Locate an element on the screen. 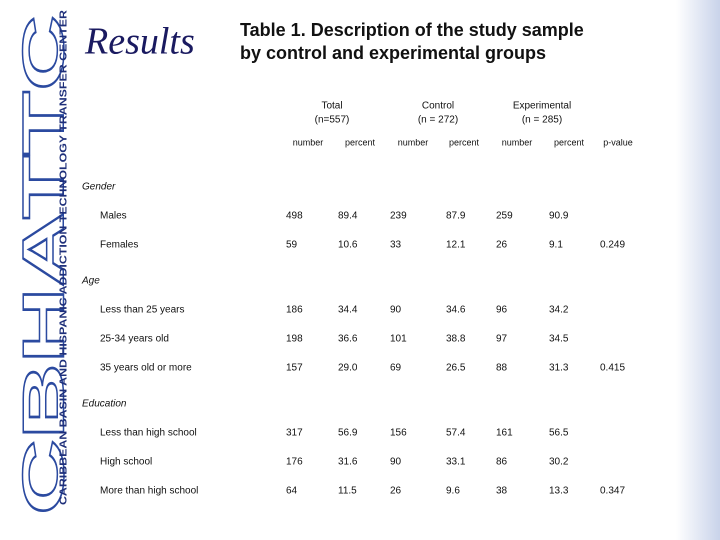 The image size is (720, 540). row-label: 35 years old or more is located at coordinates (146, 368).